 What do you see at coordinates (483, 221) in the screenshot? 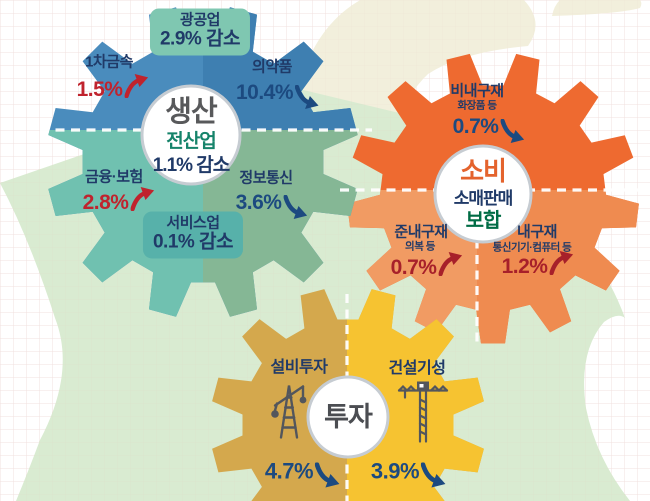
I see `gear-change: 보합` at bounding box center [483, 221].